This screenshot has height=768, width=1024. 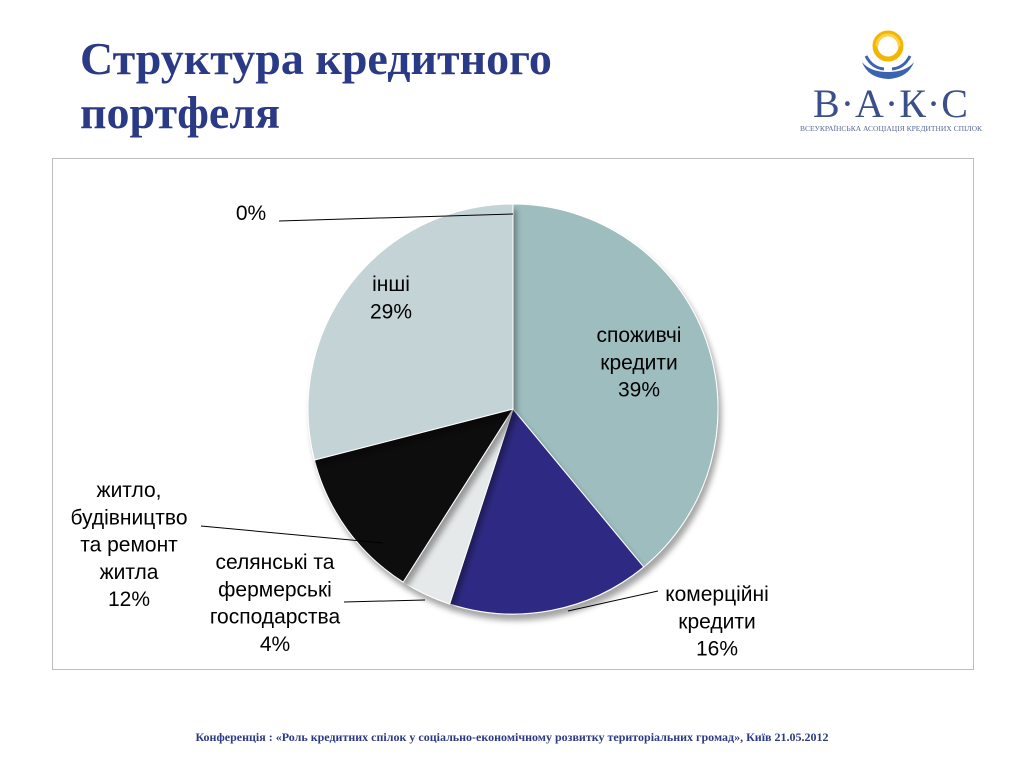 I want to click on logo-tagline: ВСЕУКРАЇНСЬКА АСОЦІАЦІЯ КРЕДИТНИХ СПІЛОК, so click(x=891, y=128).